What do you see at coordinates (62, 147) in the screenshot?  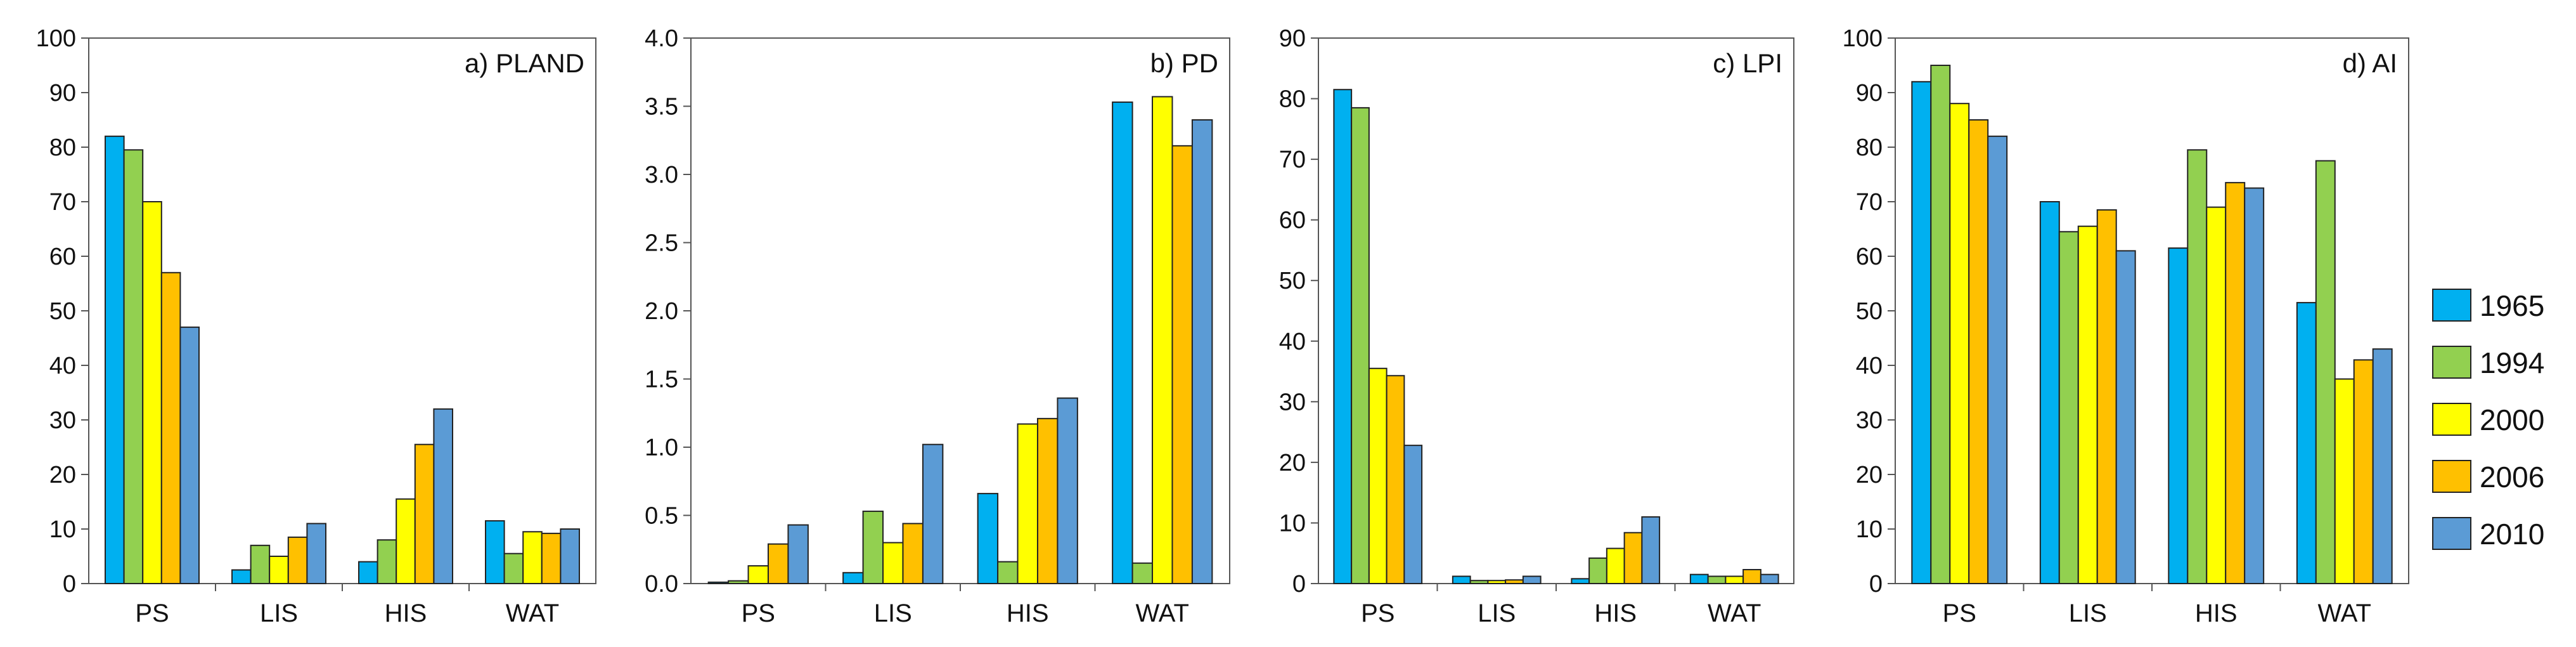 I see `a-pland-ytick-label: 80` at bounding box center [62, 147].